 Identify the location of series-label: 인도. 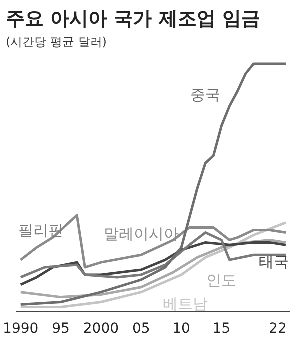
(221, 281).